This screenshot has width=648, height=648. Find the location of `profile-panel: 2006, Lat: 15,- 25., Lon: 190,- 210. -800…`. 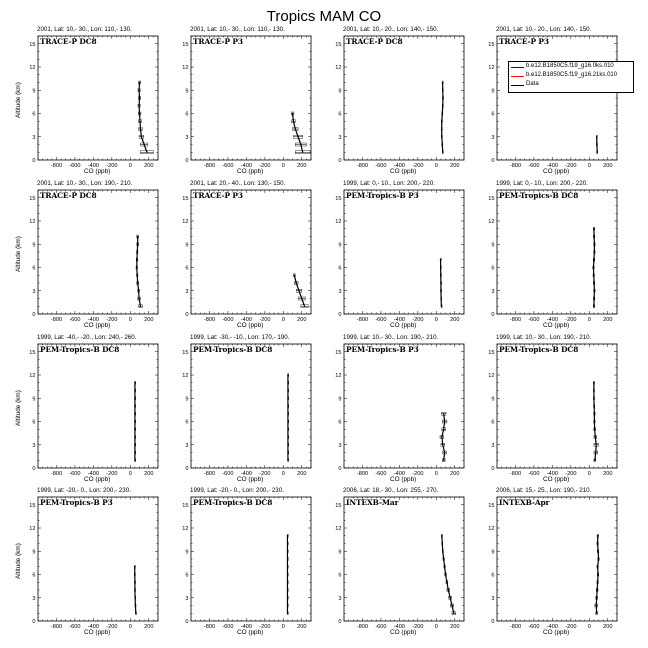

profile-panel: 2006, Lat: 15,- 25., Lon: 190,- 210. -800… is located at coordinates (553, 561).